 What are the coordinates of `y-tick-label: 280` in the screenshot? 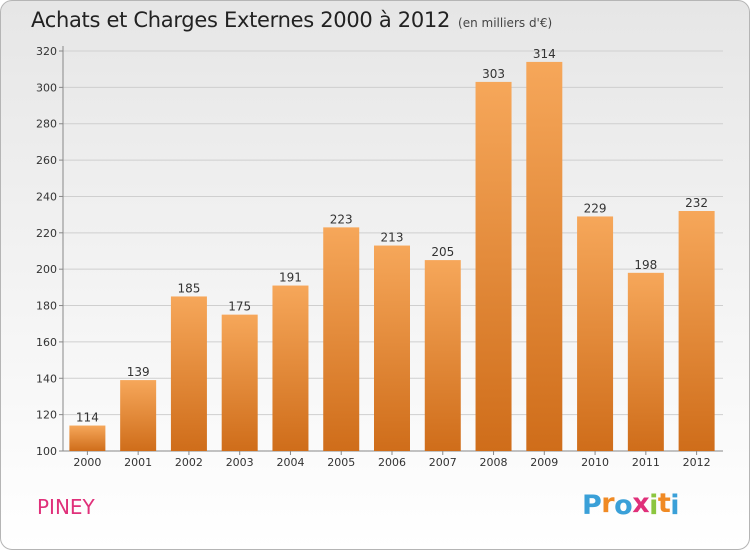 It's located at (46, 124).